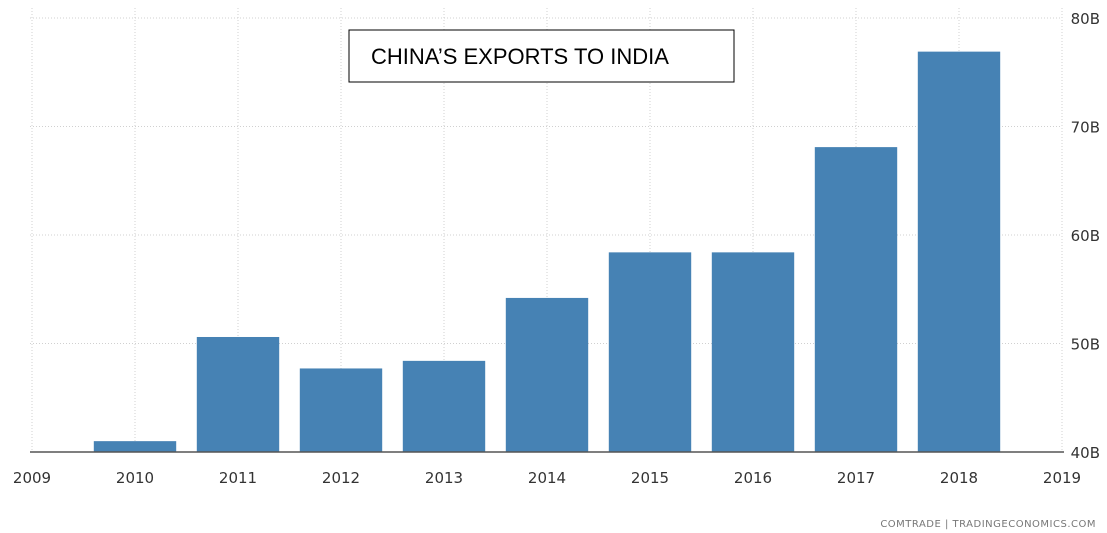  I want to click on title-box: CHINA’S EXPORTS TO INDIA, so click(541, 56).